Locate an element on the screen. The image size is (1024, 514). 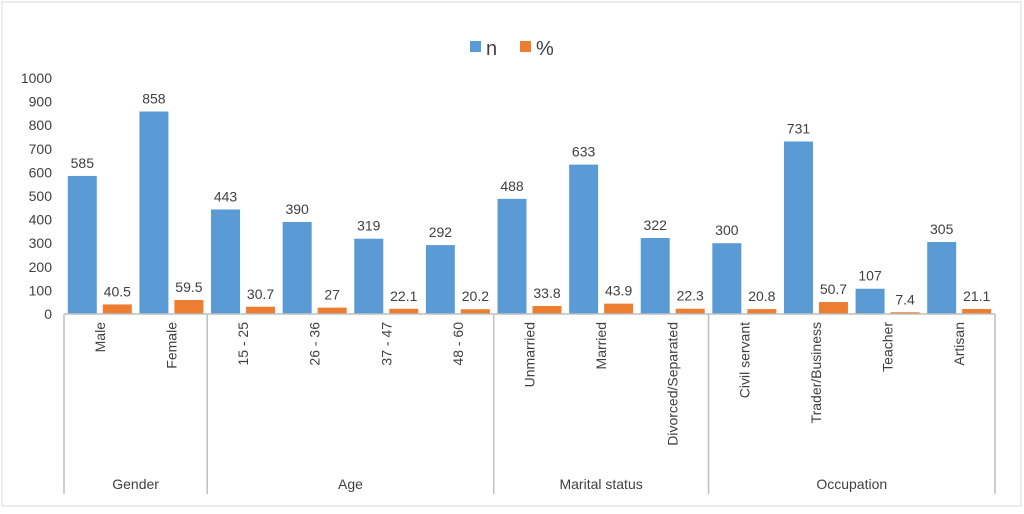
legend-swatch-n is located at coordinates (475, 46).